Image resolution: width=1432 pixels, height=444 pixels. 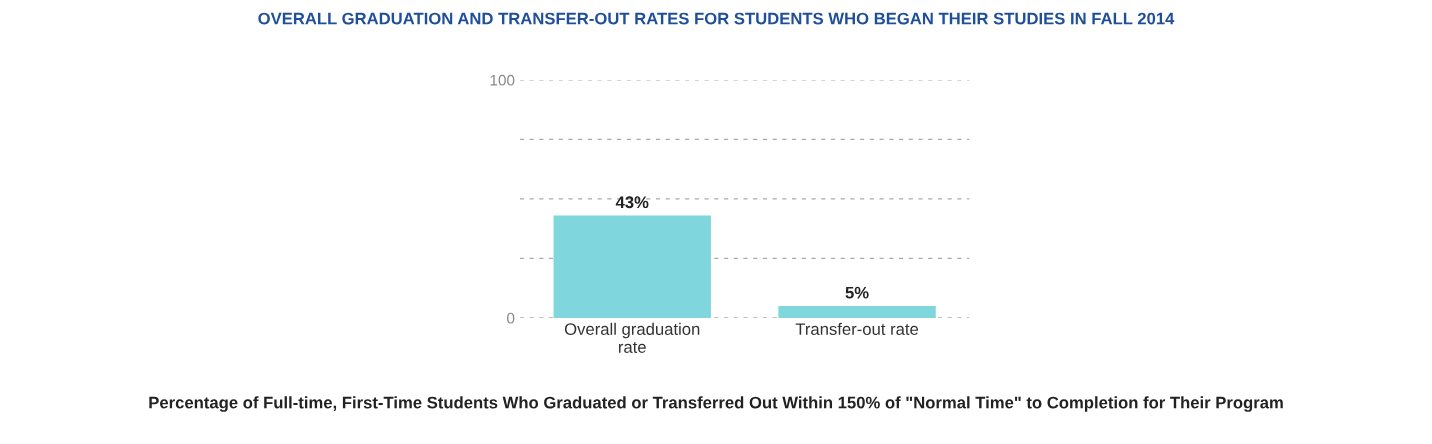 I want to click on text: Percentage of Full-time, First-Time Students Who Graduated or Transferred Out Within 150% of "Normal Time" to Completion for Their Program, so click(x=716, y=404).